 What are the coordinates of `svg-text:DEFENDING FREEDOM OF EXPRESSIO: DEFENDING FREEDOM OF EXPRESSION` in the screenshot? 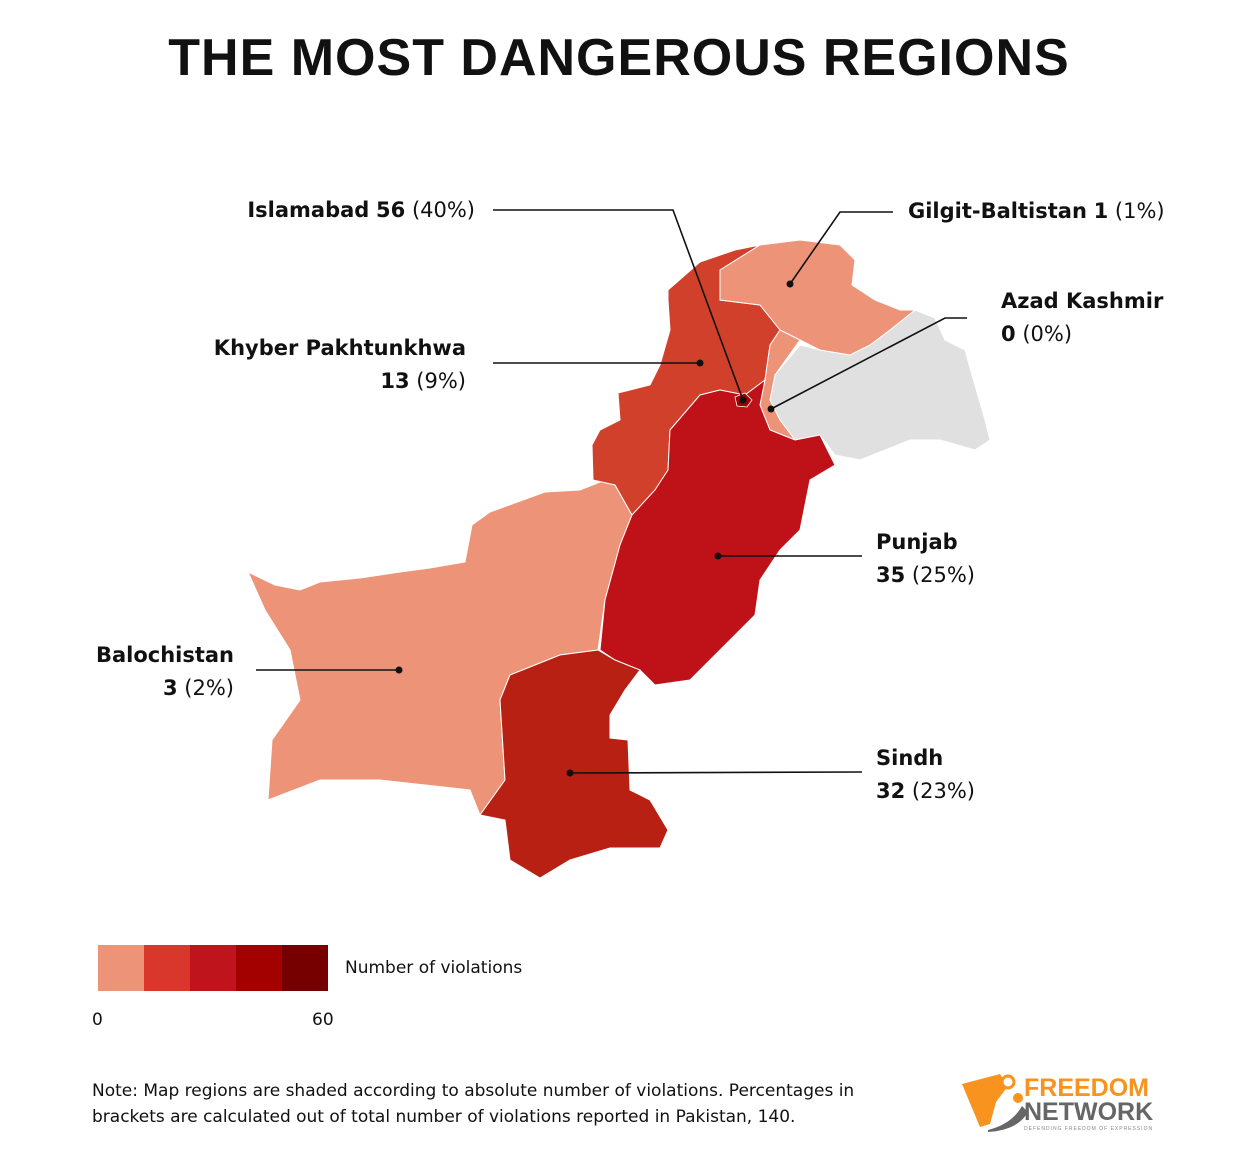 It's located at (1088, 1129).